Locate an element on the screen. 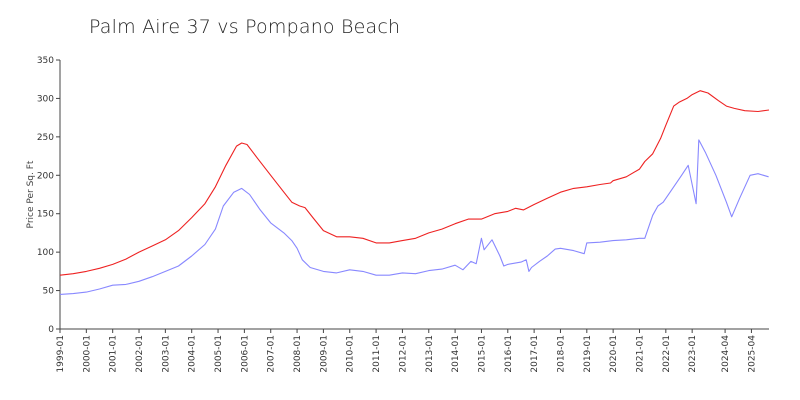 The width and height of the screenshot is (800, 400). x-tick-label: 2010-01 is located at coordinates (351, 354).